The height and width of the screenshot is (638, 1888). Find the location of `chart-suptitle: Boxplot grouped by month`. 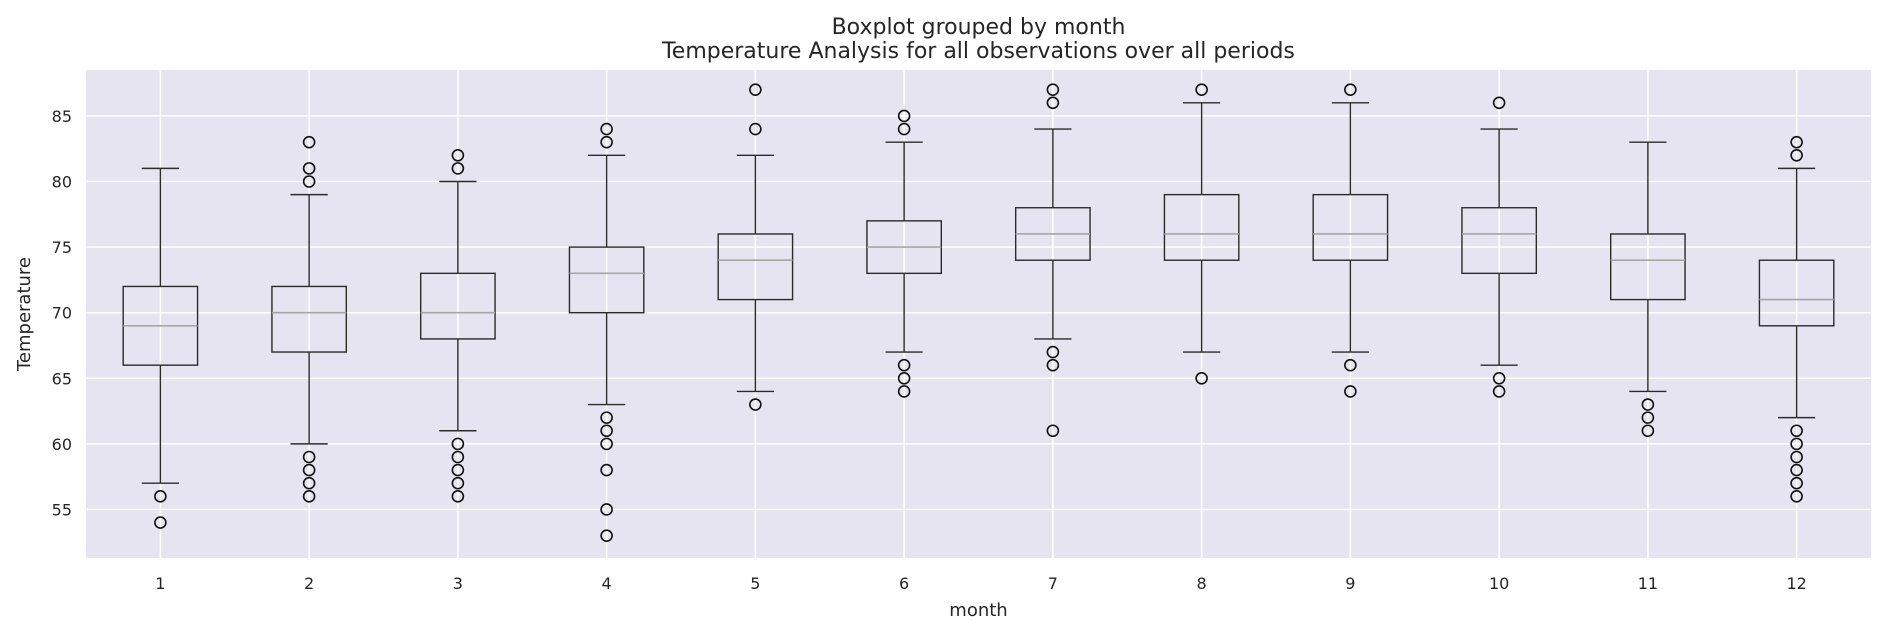

chart-suptitle: Boxplot grouped by month is located at coordinates (979, 27).